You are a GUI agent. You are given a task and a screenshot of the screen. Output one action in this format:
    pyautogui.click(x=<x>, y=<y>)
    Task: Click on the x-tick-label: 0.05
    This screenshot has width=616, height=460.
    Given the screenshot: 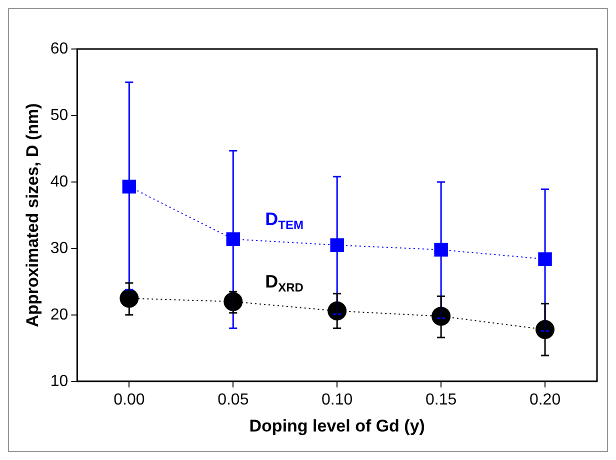 What is the action you would take?
    pyautogui.click(x=233, y=399)
    